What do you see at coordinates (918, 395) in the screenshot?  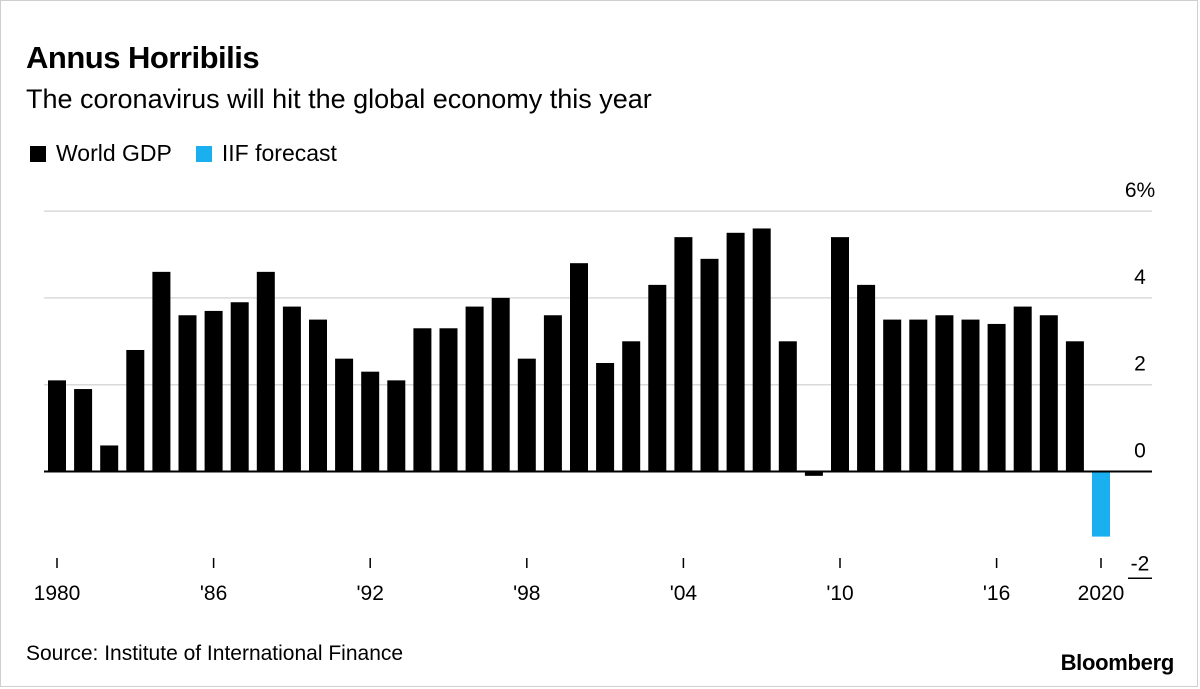 I see `bar-world-gdp-2013` at bounding box center [918, 395].